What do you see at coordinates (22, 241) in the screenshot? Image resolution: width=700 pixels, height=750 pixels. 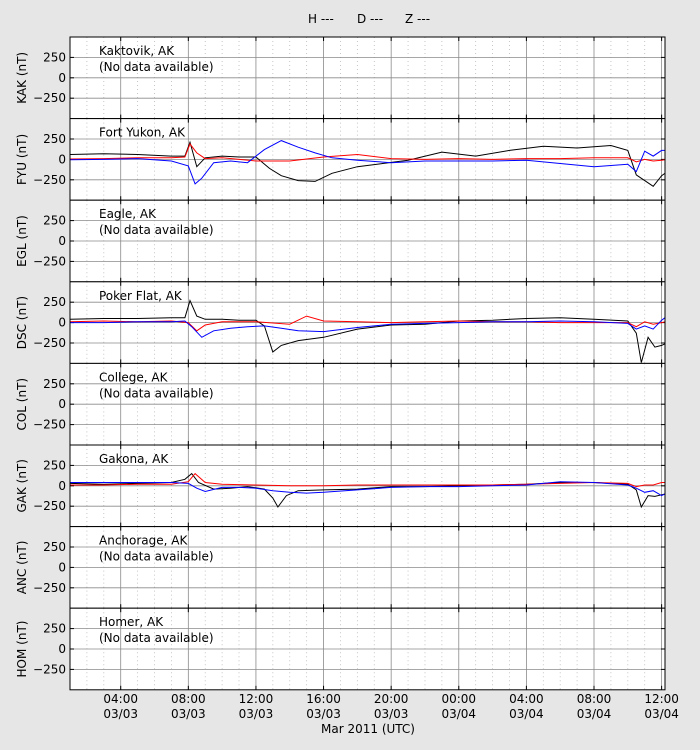 I see `y-axis-label: EGL (nT)` at bounding box center [22, 241].